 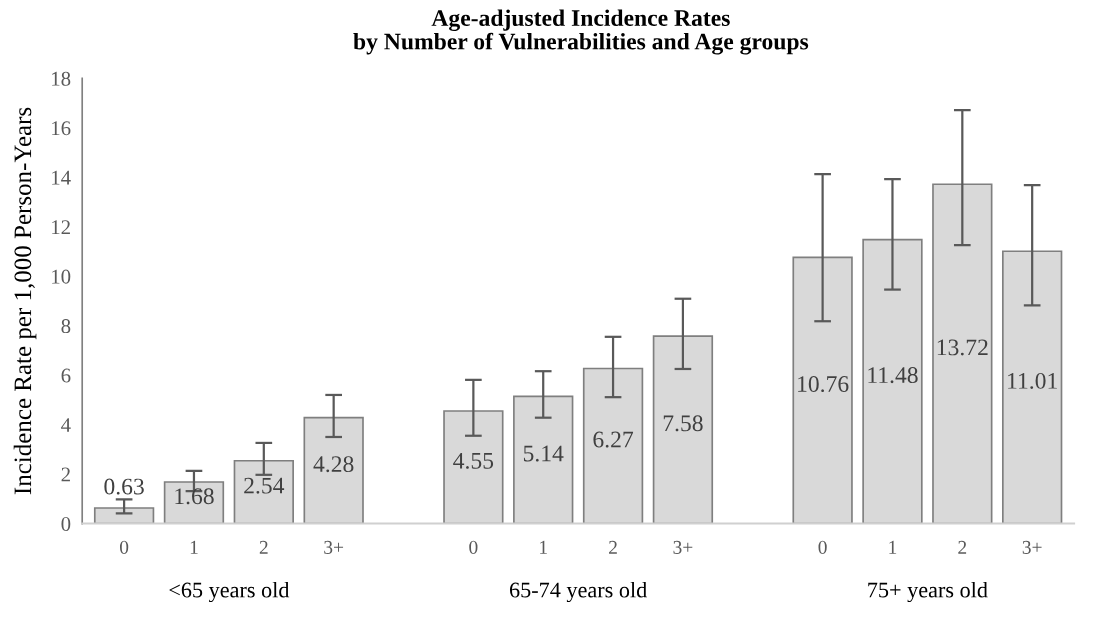 What do you see at coordinates (194, 496) in the screenshot?
I see `data-label: 1.68` at bounding box center [194, 496].